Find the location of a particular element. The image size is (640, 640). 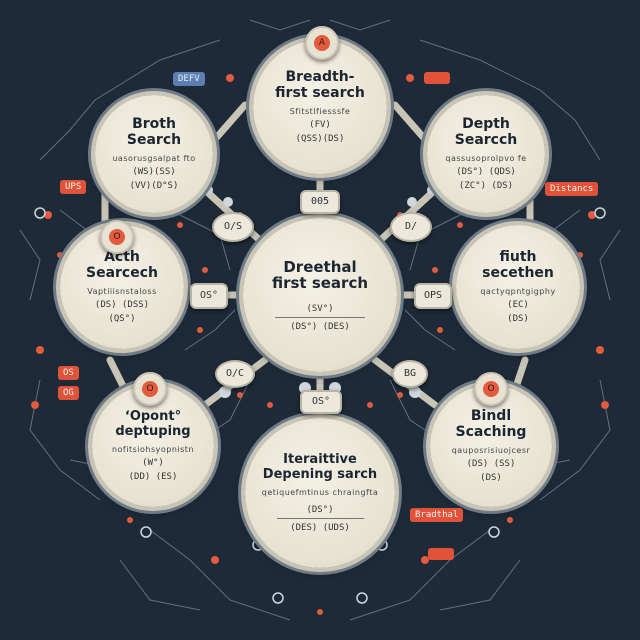

node-bottom-title: Iteraittive Depening sarch is located at coordinates (320, 467).